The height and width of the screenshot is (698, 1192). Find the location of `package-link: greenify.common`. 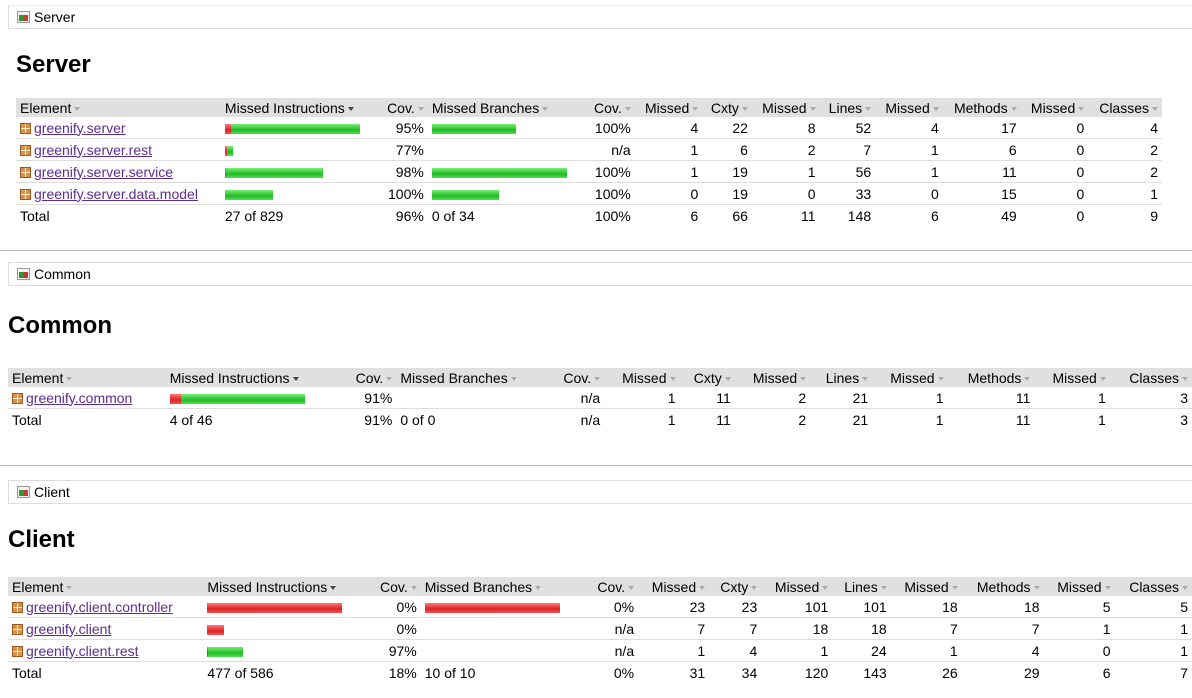

package-link: greenify.common is located at coordinates (79, 397).